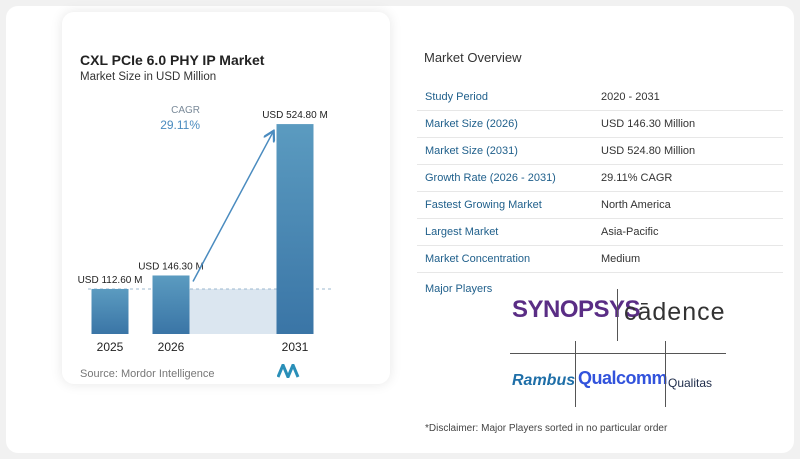 Image resolution: width=800 pixels, height=459 pixels. I want to click on table-row: Market Concentration Medium, so click(600, 259).